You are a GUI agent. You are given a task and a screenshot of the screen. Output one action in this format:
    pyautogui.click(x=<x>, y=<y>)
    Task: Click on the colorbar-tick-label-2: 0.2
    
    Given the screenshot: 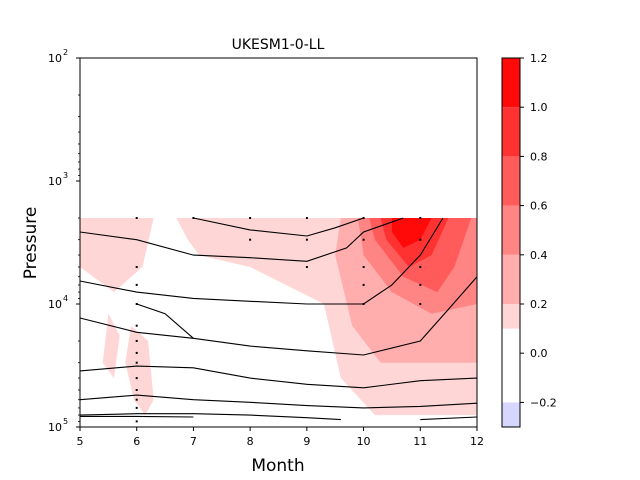 What is the action you would take?
    pyautogui.click(x=539, y=304)
    